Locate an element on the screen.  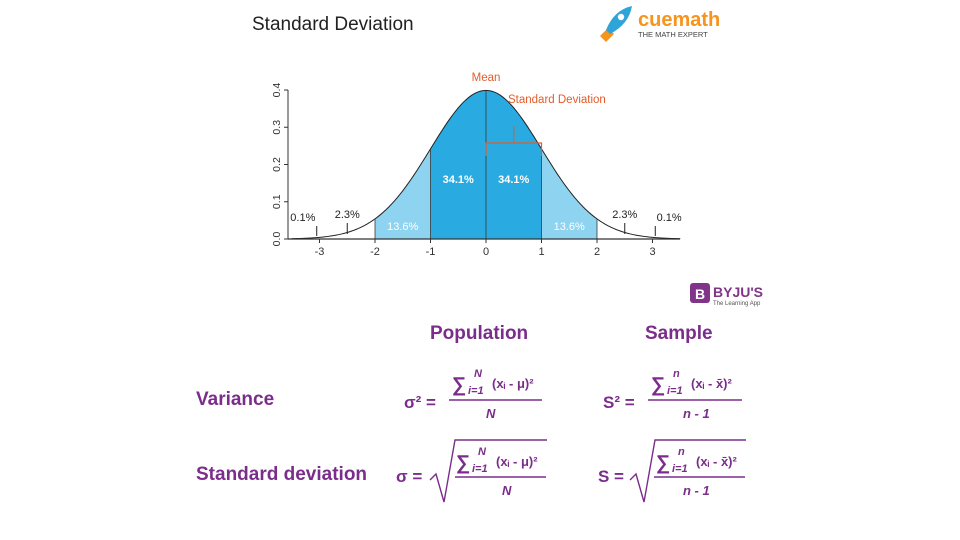
x-tick-label: -2 is located at coordinates (375, 252).